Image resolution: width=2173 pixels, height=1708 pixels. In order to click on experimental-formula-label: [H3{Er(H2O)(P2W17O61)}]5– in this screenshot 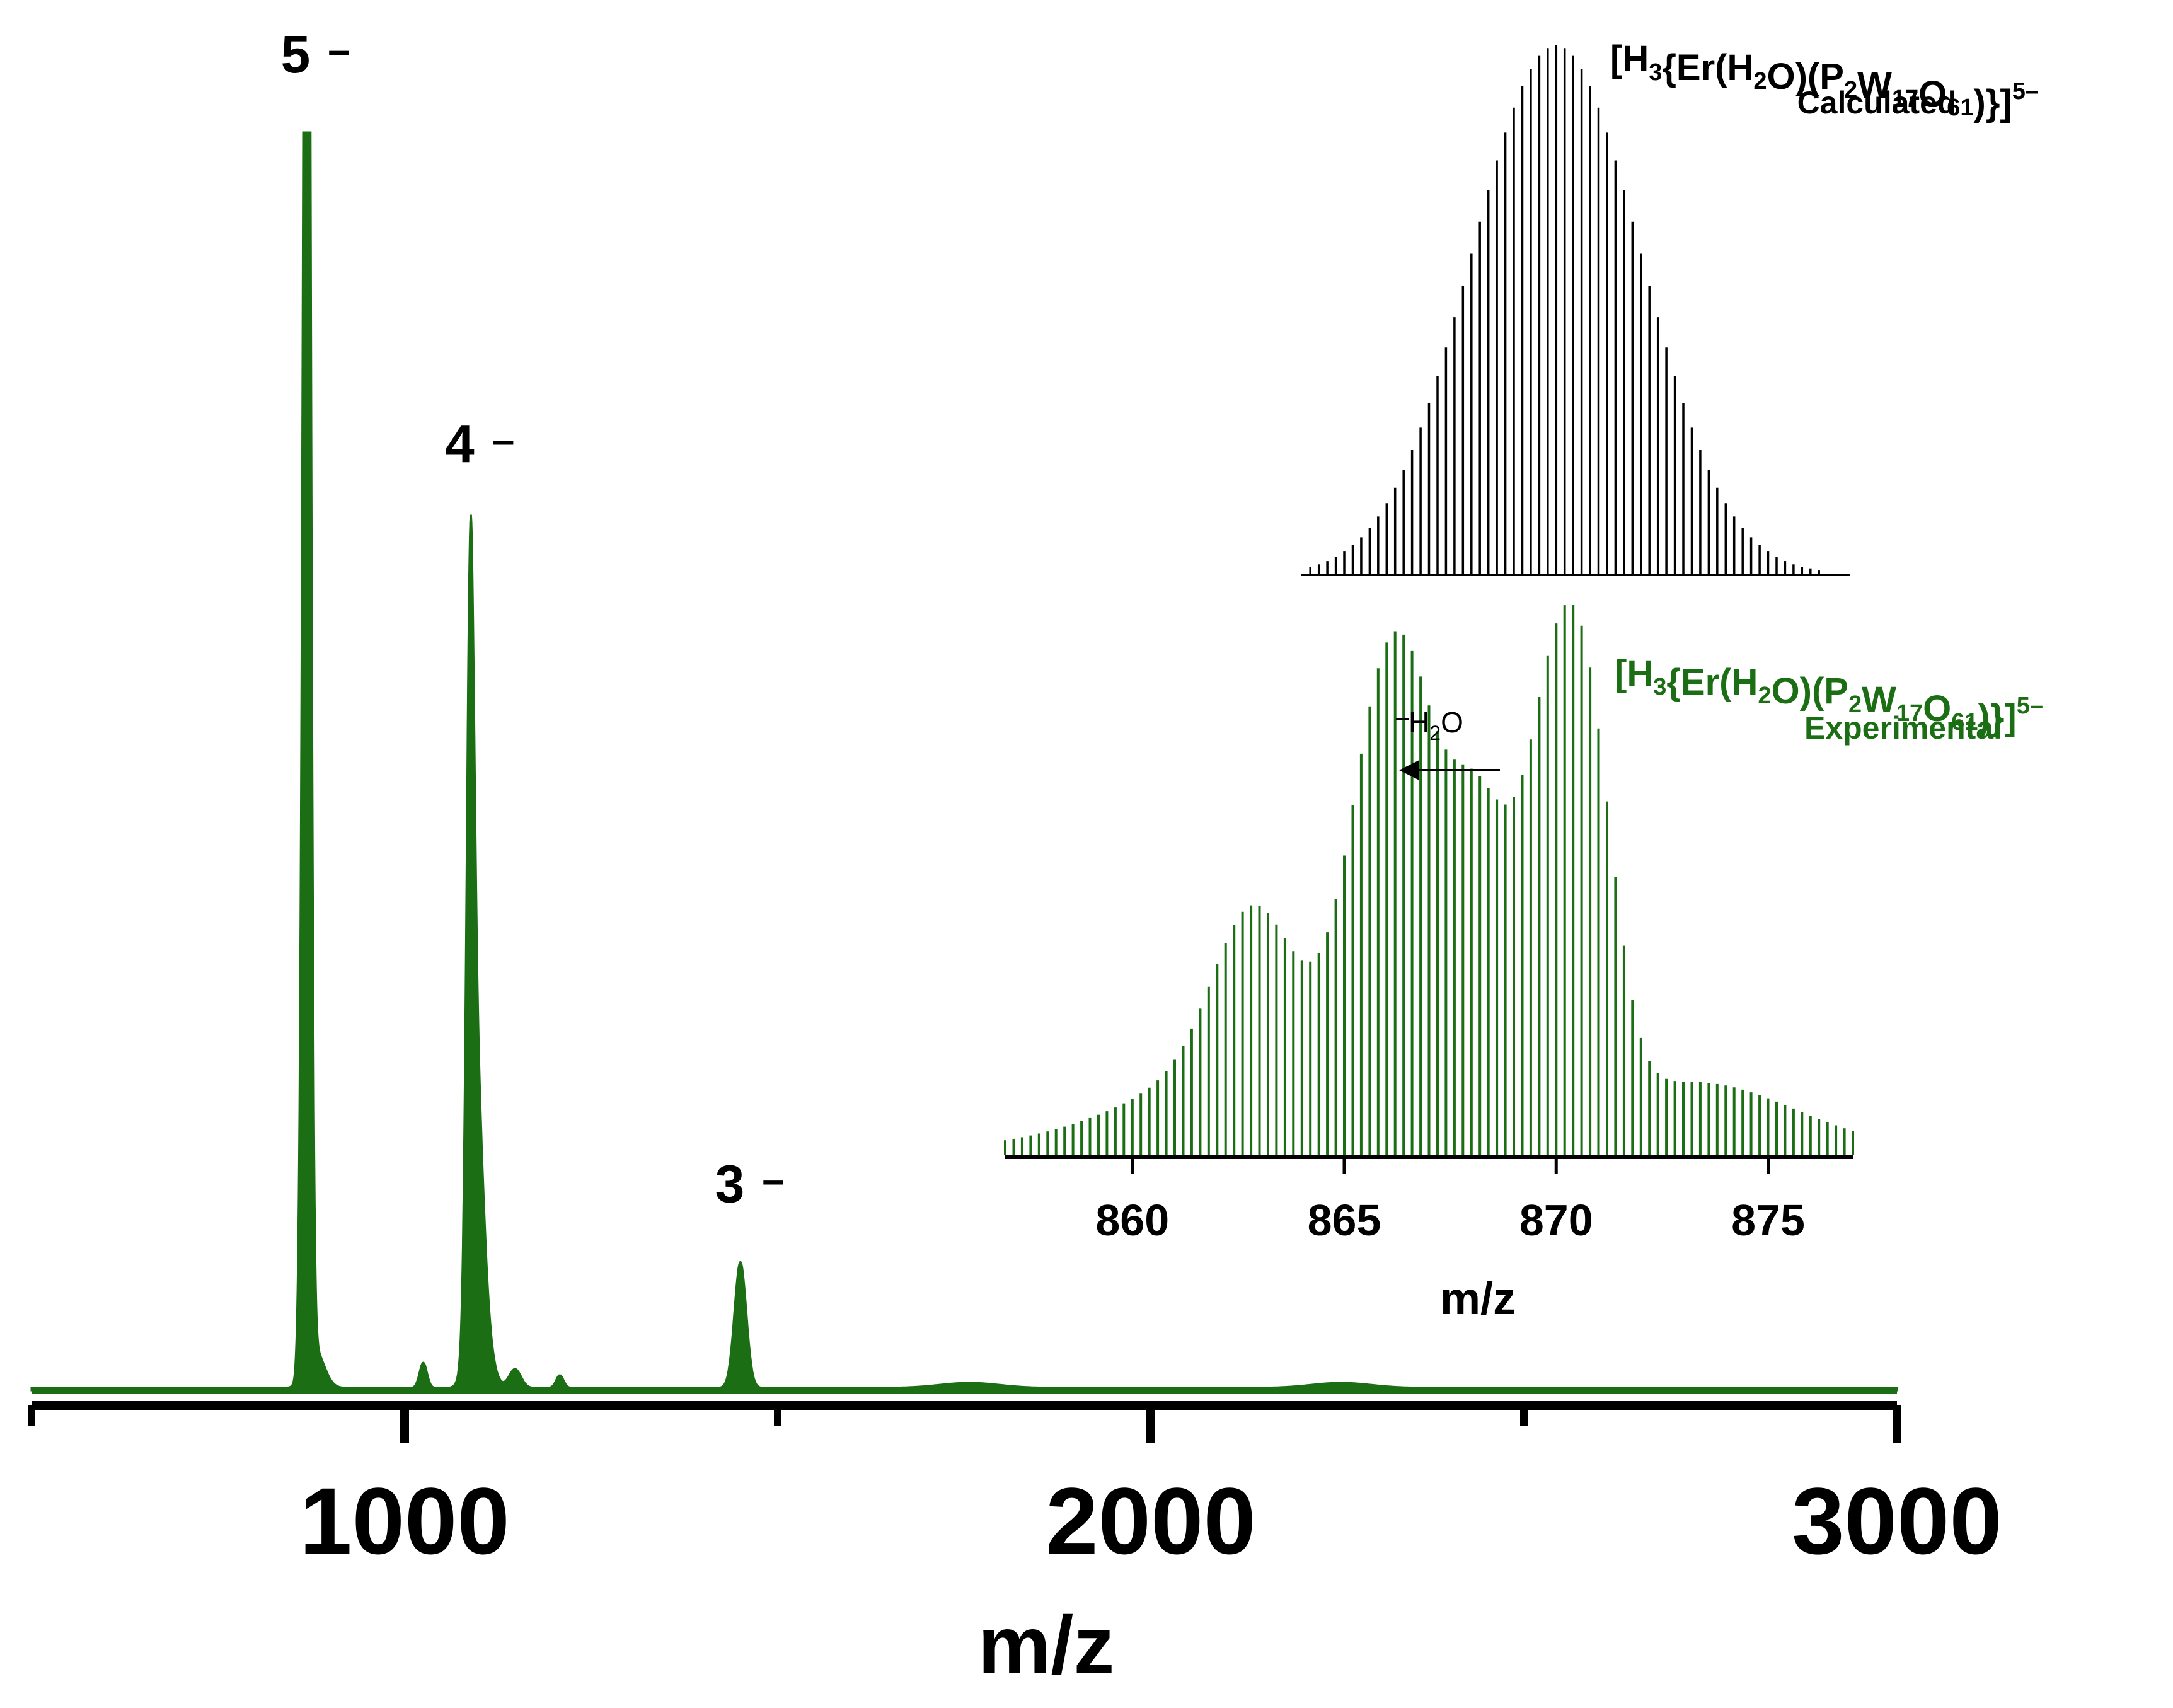, I will do `click(1829, 696)`.